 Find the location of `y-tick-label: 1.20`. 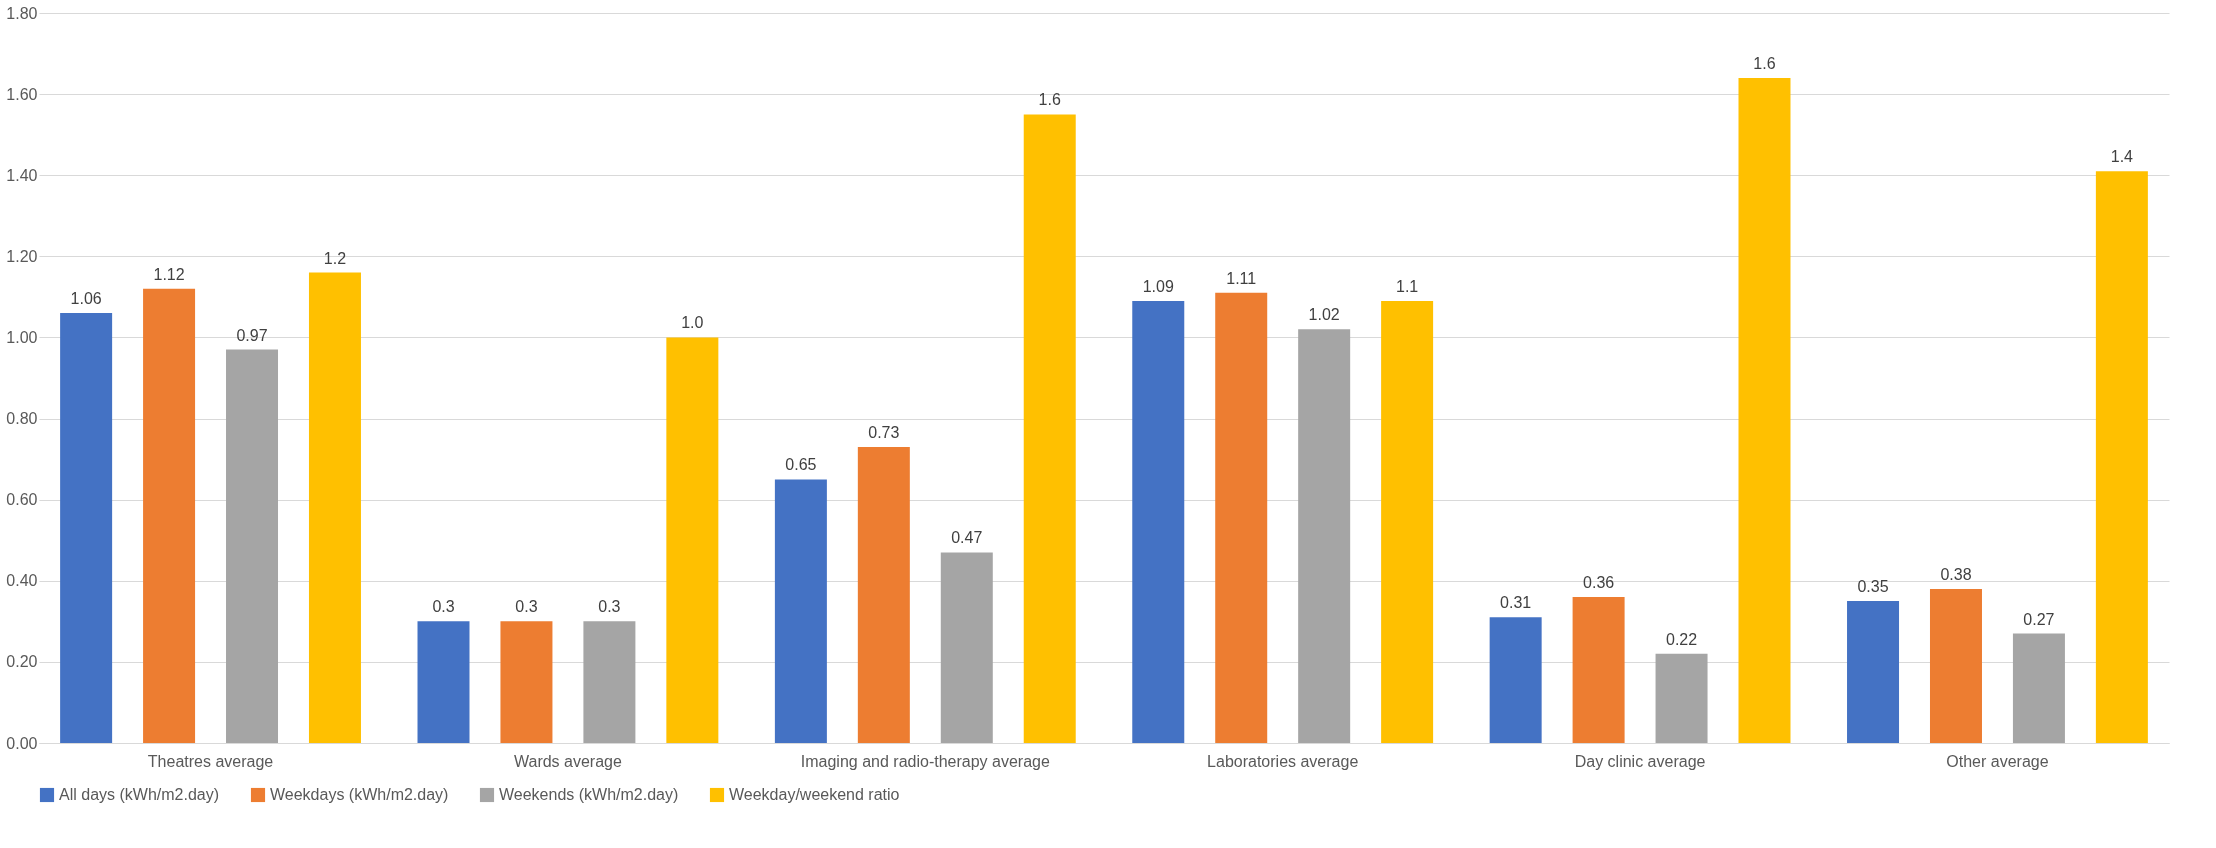

y-tick-label: 1.20 is located at coordinates (22, 256).